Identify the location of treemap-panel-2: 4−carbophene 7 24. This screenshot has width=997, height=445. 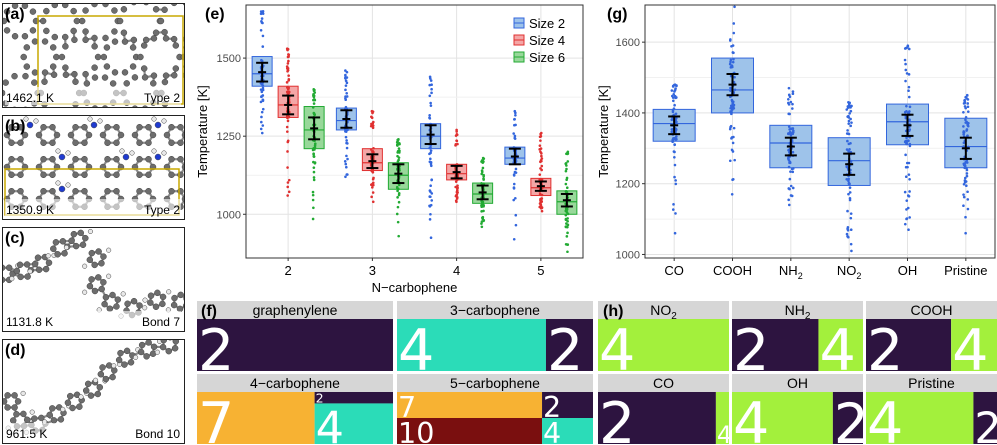
(295, 409).